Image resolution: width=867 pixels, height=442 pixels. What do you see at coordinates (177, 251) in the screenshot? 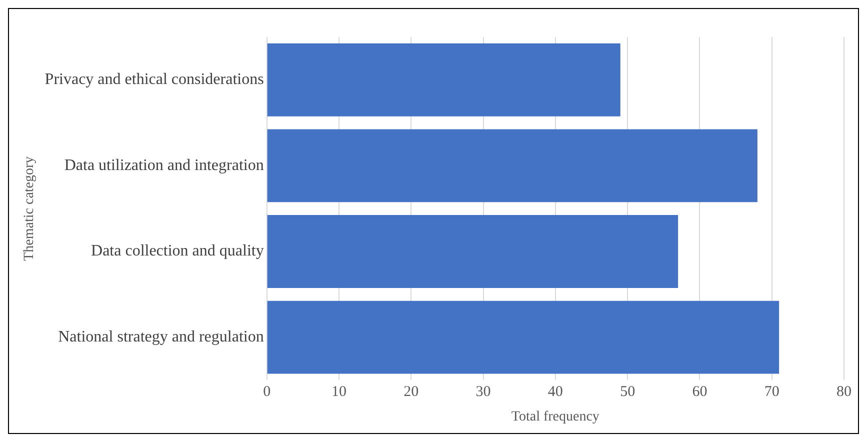
I see `y-tick-label: Data collection and quality` at bounding box center [177, 251].